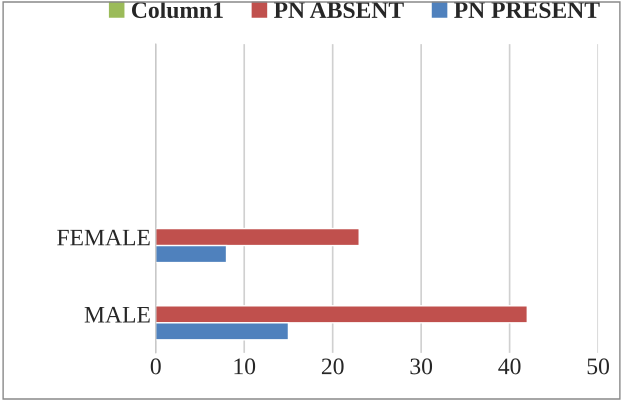  Describe the element at coordinates (177, 9) in the screenshot. I see `legend-label: Column1` at that location.